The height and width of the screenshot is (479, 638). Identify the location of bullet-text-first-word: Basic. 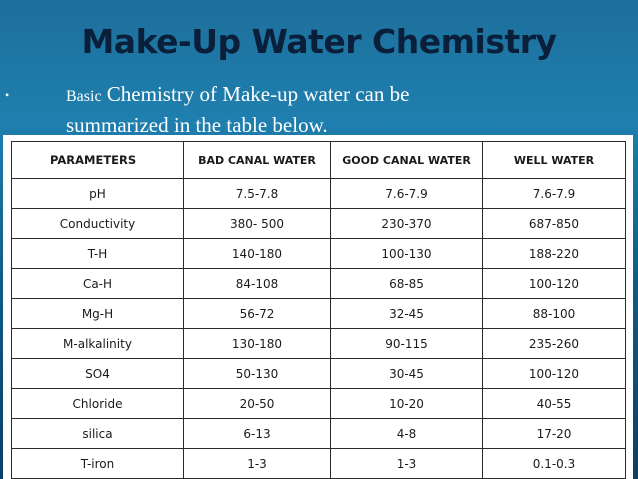
(84, 96).